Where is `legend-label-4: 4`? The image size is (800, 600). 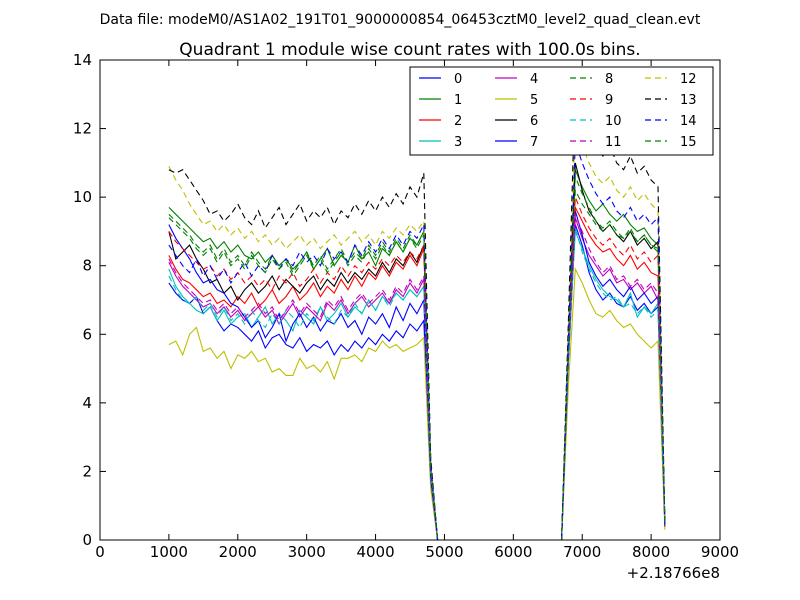
legend-label-4: 4 is located at coordinates (534, 79).